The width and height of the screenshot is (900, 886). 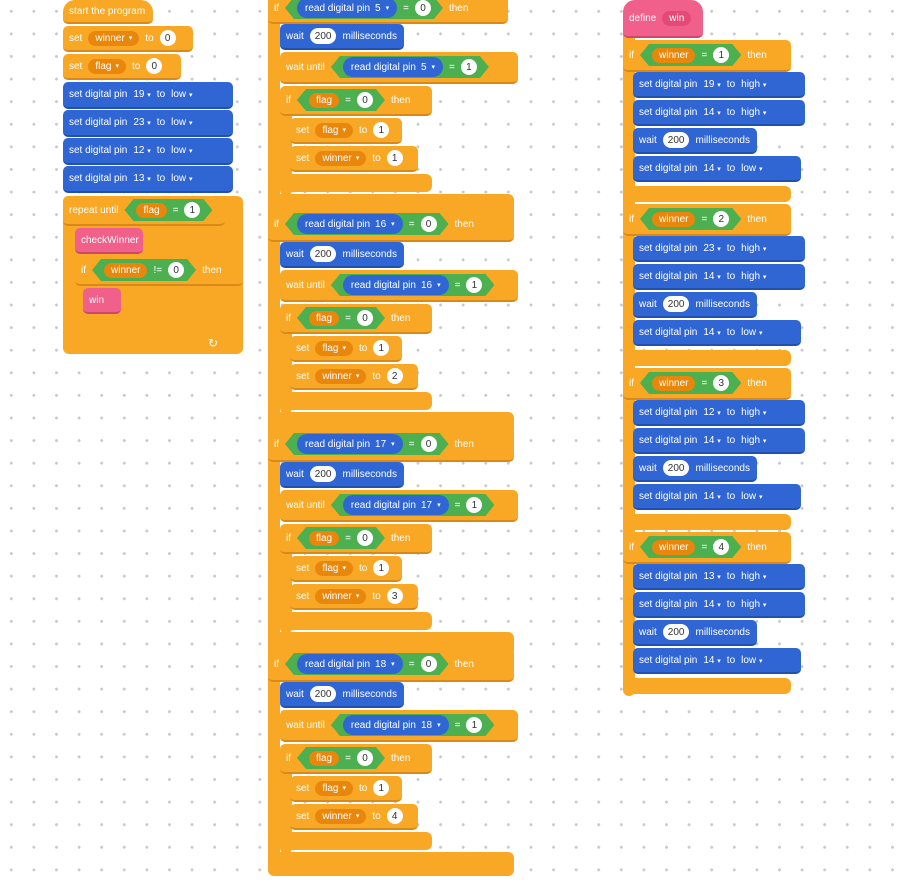 I want to click on set-winner-block: set winner ▾ to 2, so click(x=354, y=377).